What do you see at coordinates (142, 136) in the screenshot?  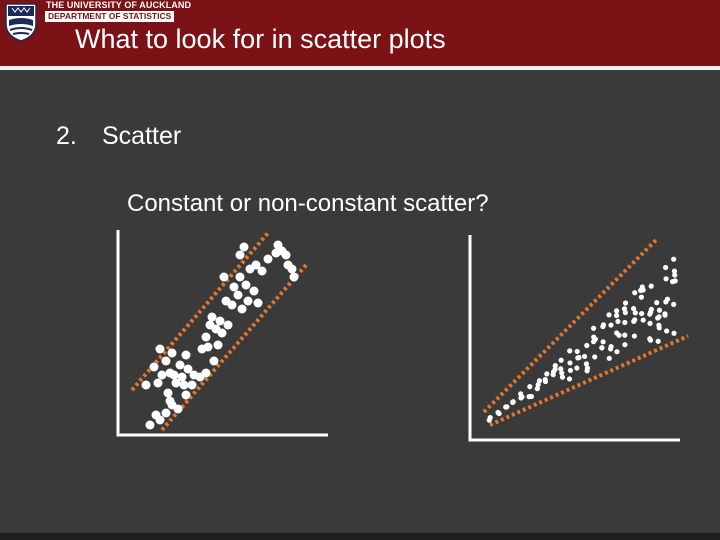 I see `bullet-label: Scatter` at bounding box center [142, 136].